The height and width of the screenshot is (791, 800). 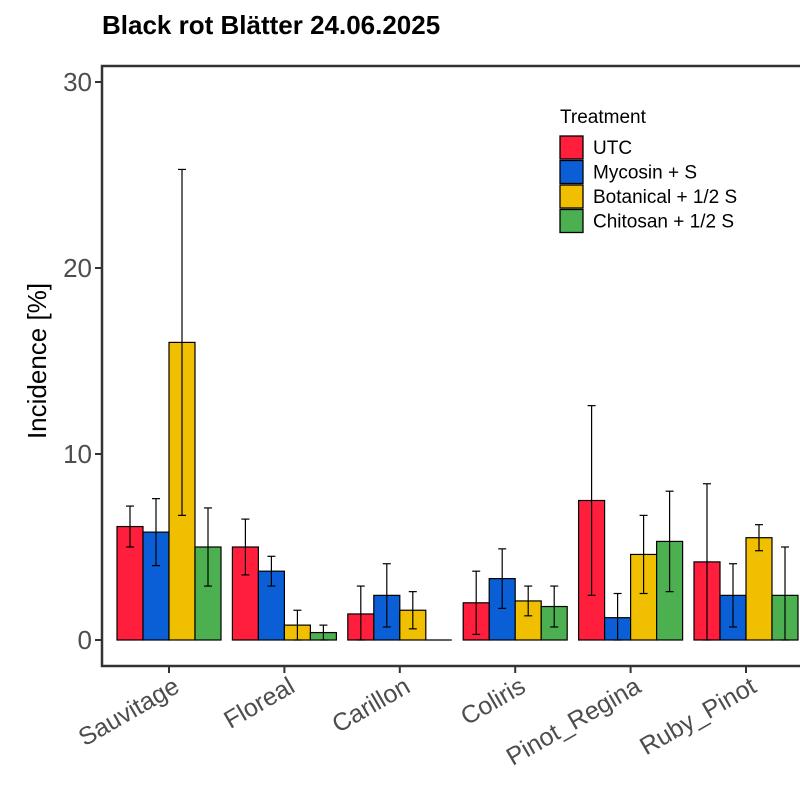 What do you see at coordinates (37, 361) in the screenshot?
I see `y-axis-title: Incidence [%]` at bounding box center [37, 361].